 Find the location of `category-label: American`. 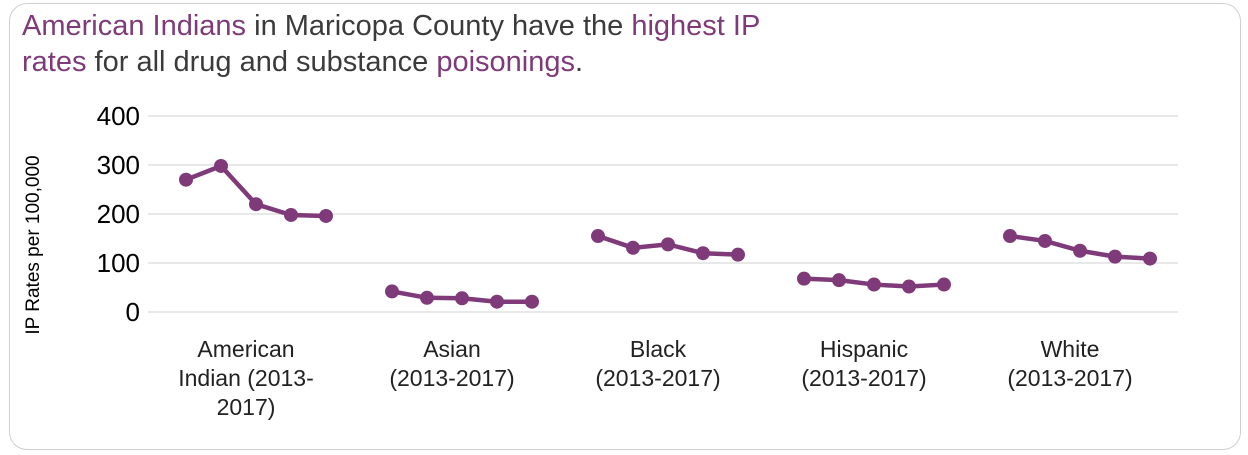

category-label: American is located at coordinates (245, 349).